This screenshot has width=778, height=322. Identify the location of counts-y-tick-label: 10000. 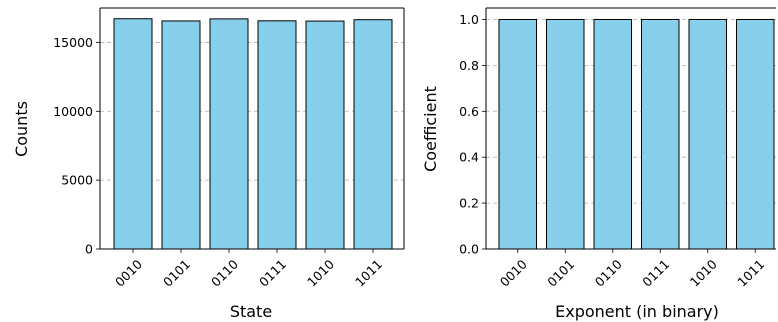
(73, 111).